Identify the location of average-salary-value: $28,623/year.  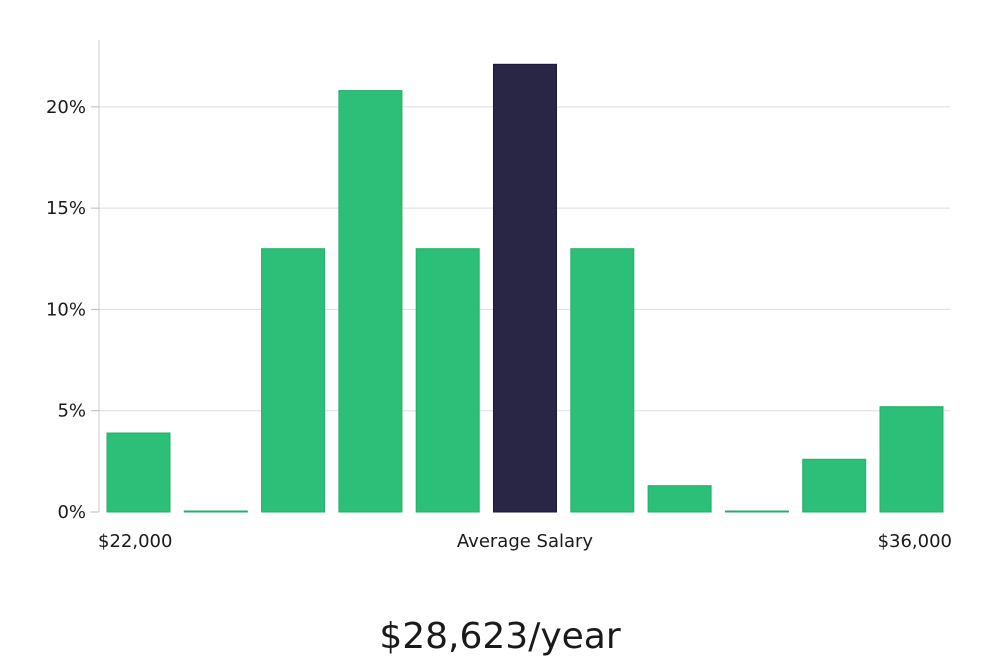
(500, 636).